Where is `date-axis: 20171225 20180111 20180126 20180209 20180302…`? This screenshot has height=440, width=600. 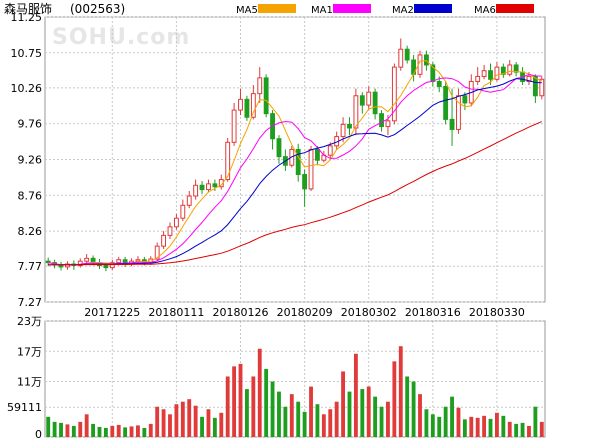 date-axis: 20171225 20180111 20180126 20180209 20180302… is located at coordinates (304, 312).